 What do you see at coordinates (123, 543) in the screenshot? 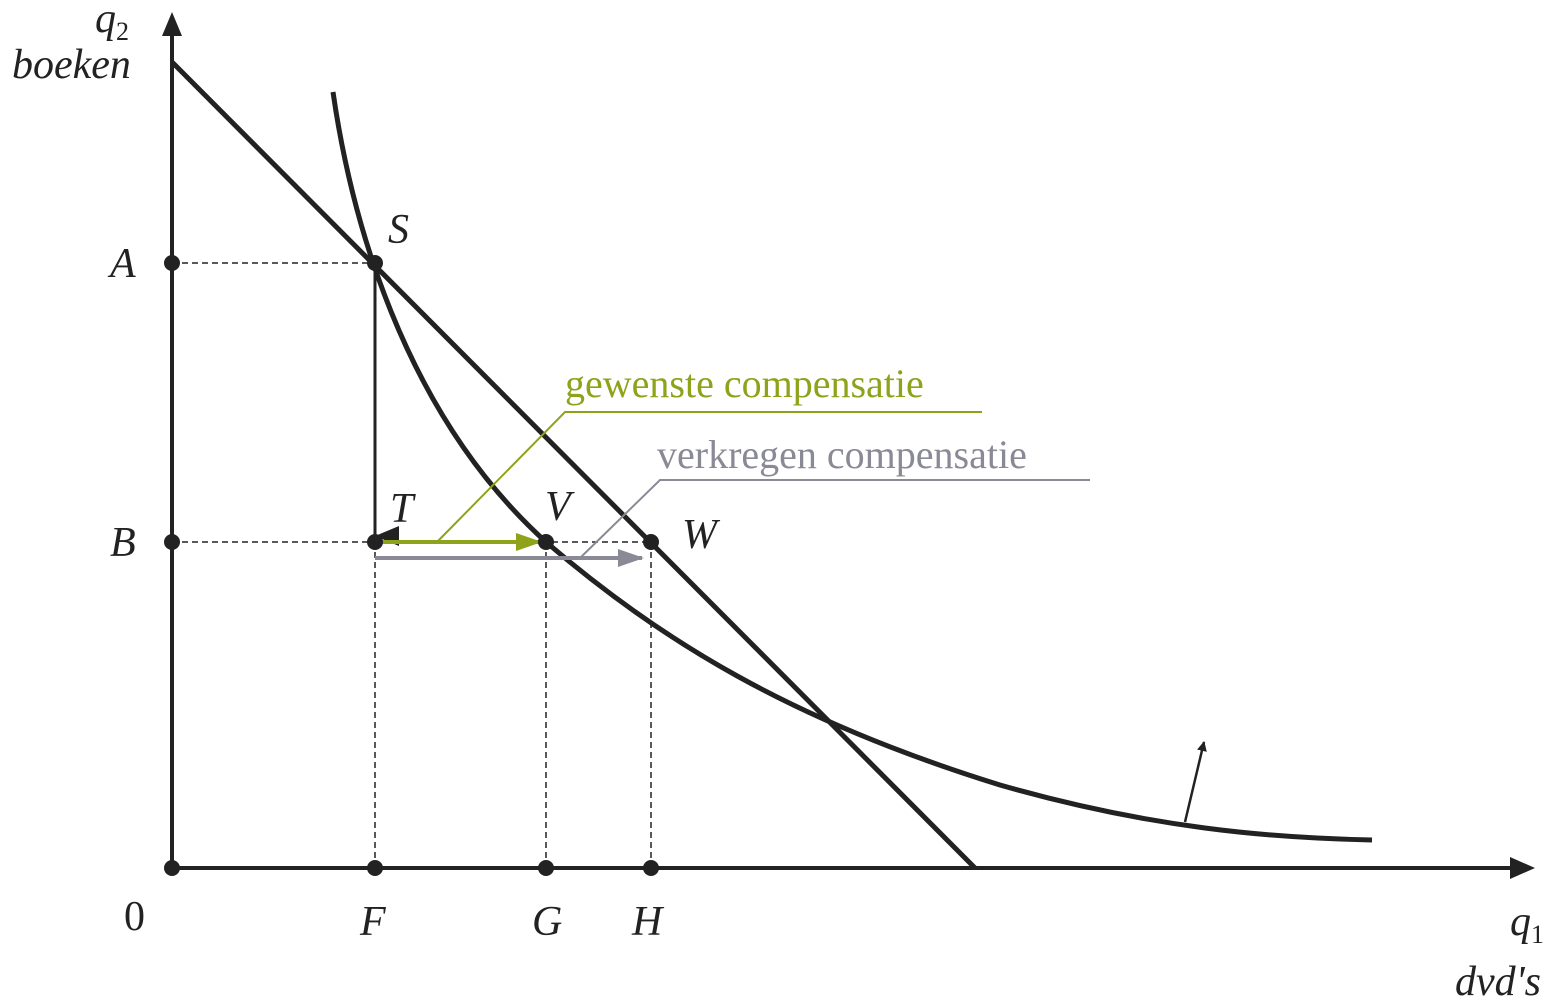
I see `point-label: B` at bounding box center [123, 543].